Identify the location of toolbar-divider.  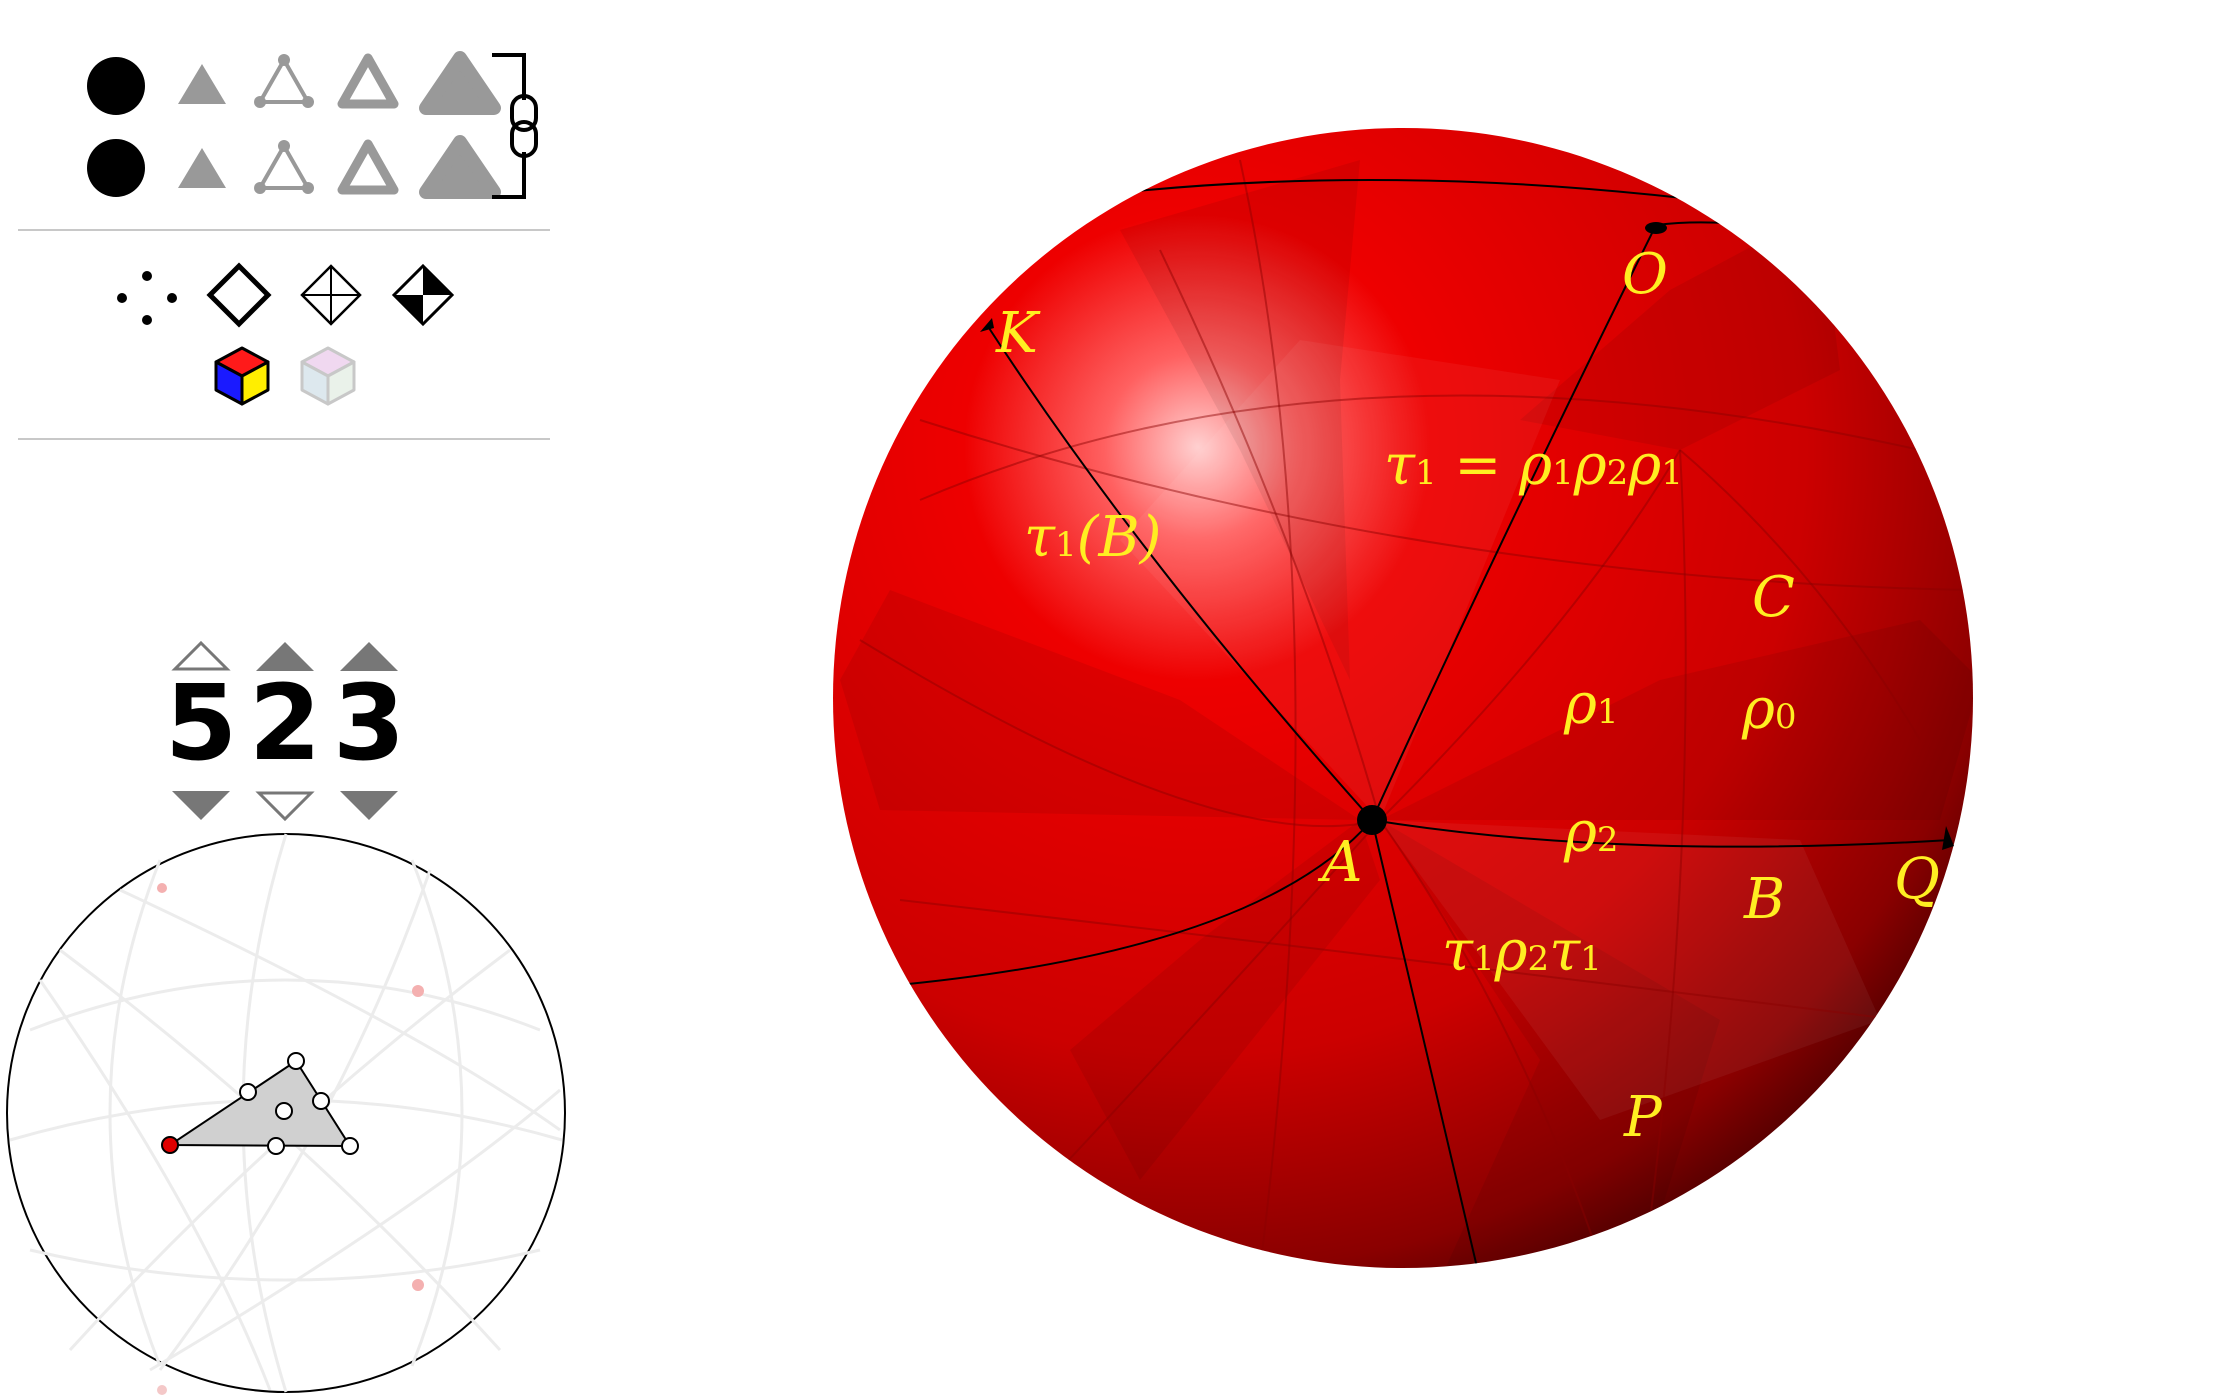
(284, 230).